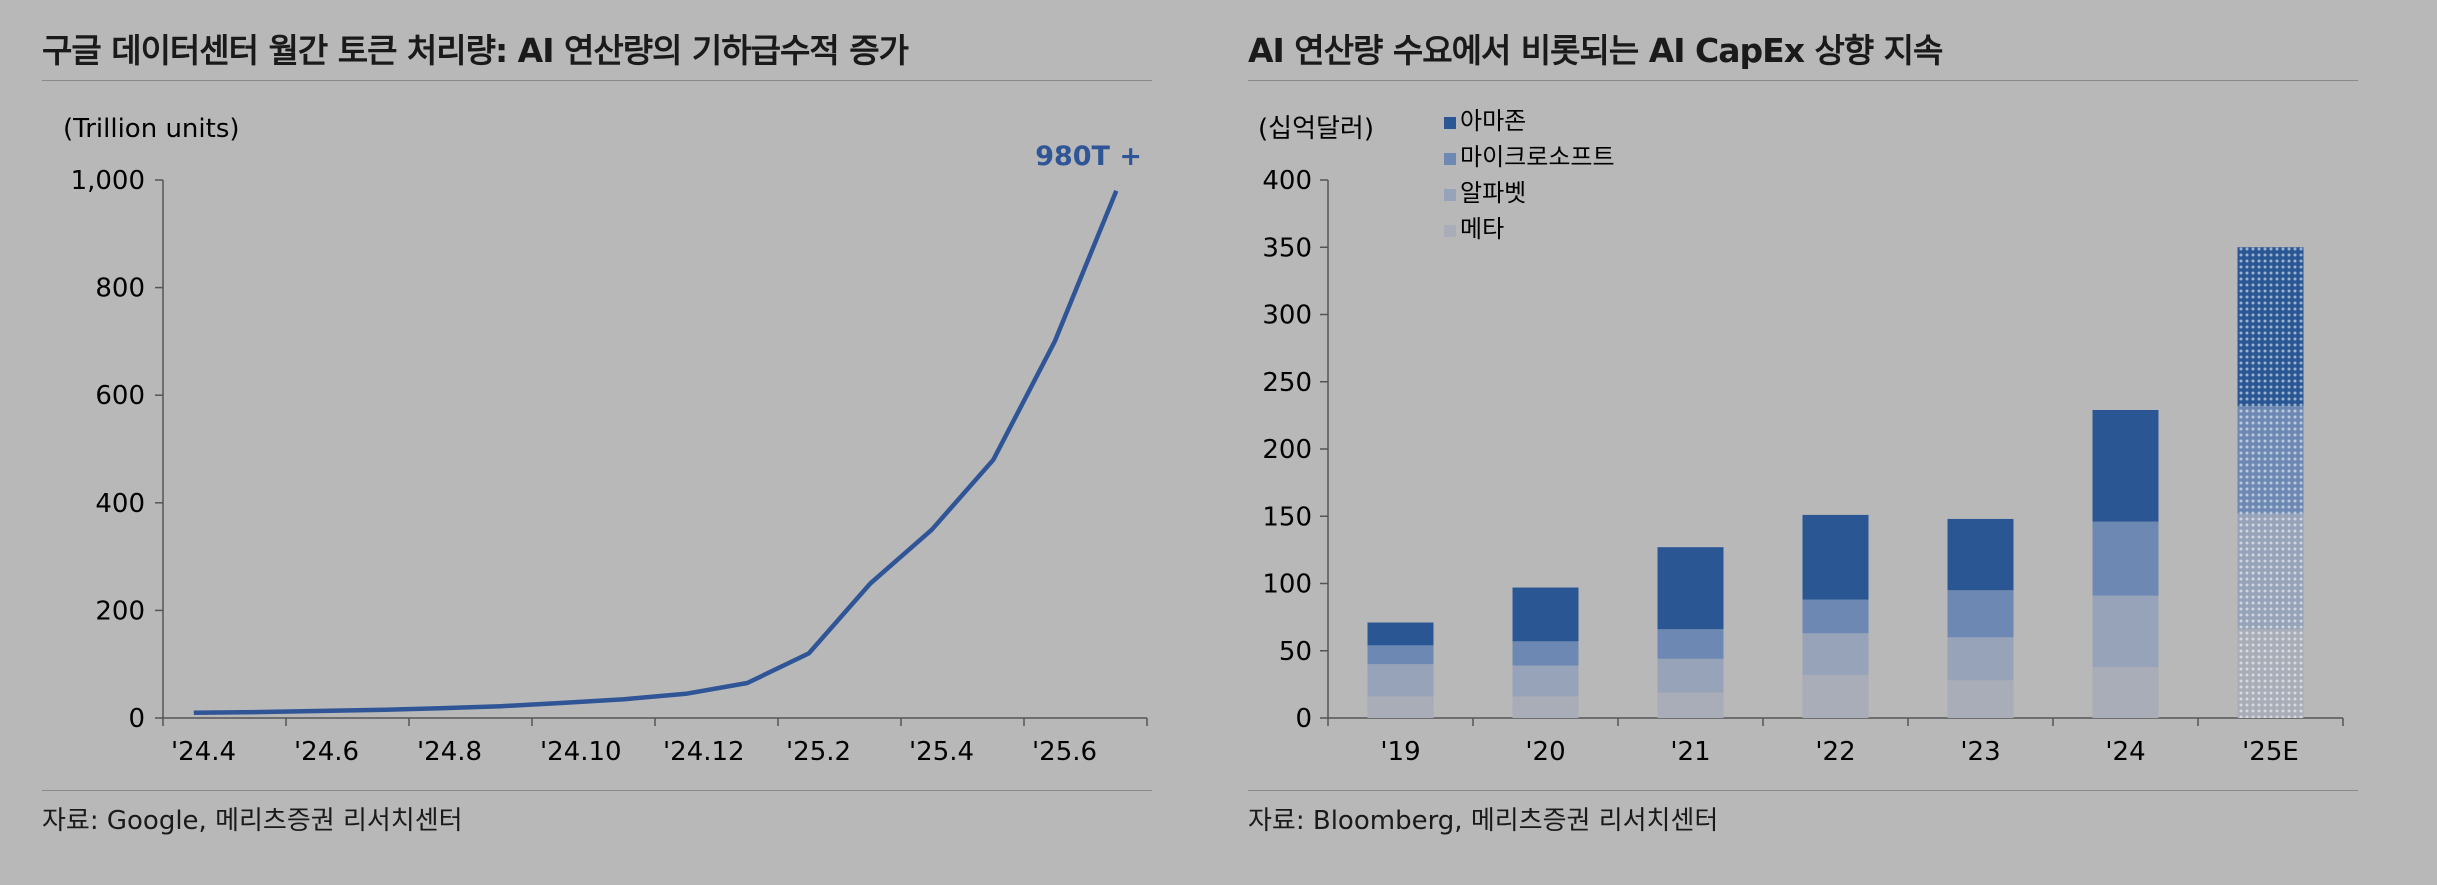 The height and width of the screenshot is (885, 2437). I want to click on x-tick-label: '21, so click(1690, 752).